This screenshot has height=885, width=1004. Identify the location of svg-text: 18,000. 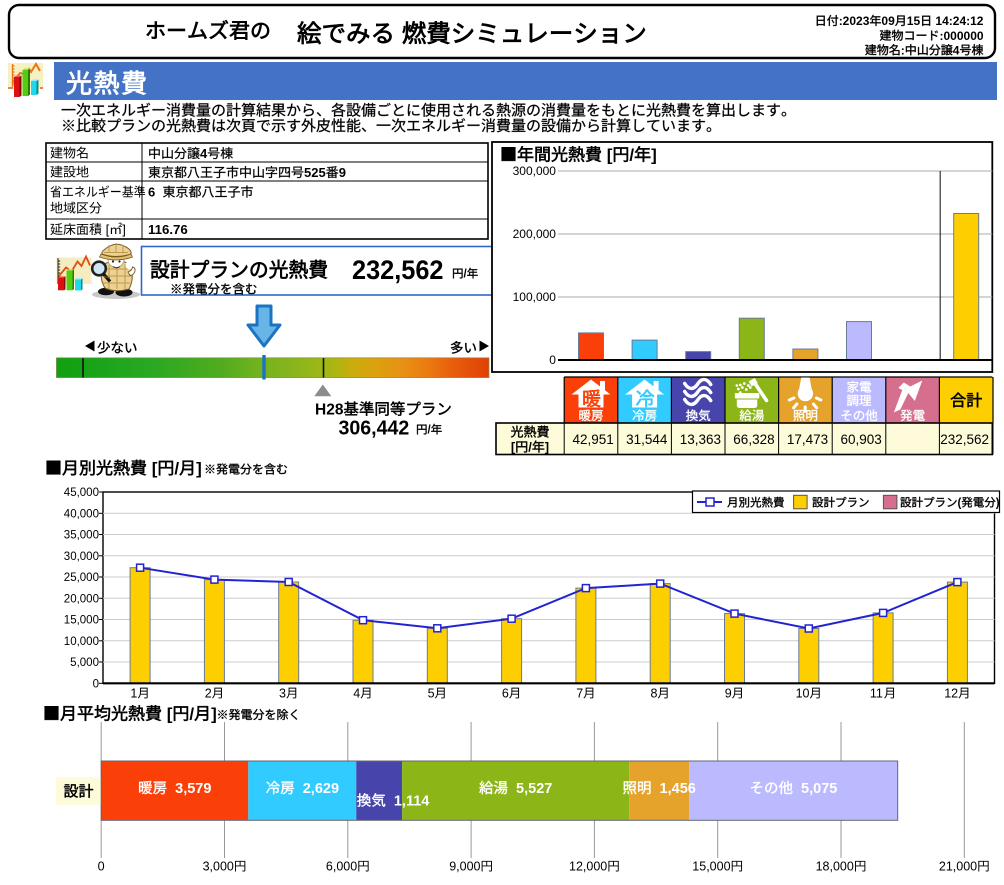
(835, 867).